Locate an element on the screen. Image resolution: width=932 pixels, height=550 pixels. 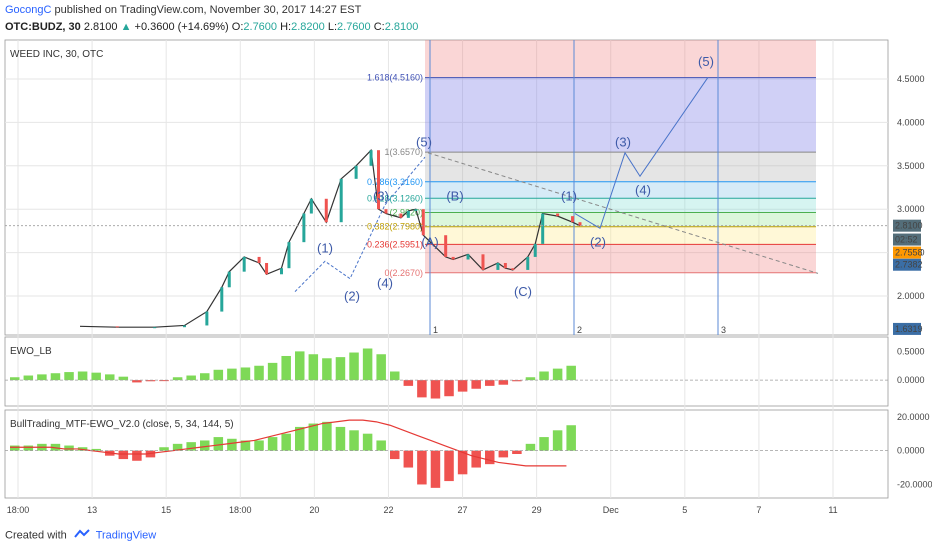
fib-level-label: 0(2.2670) is located at coordinates (403, 273).